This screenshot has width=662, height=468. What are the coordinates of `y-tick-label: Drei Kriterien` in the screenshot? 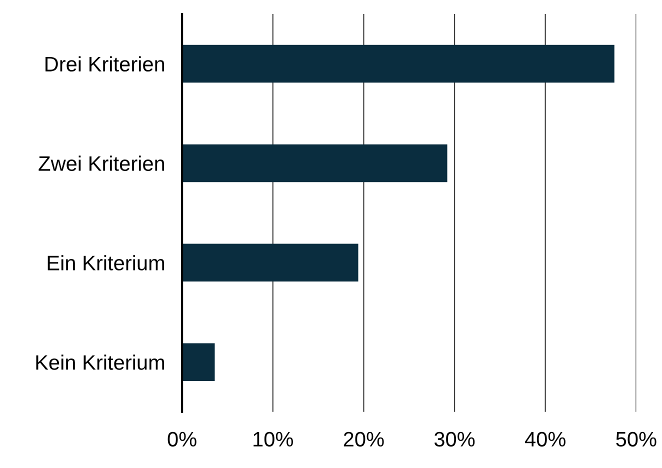 It's located at (105, 64).